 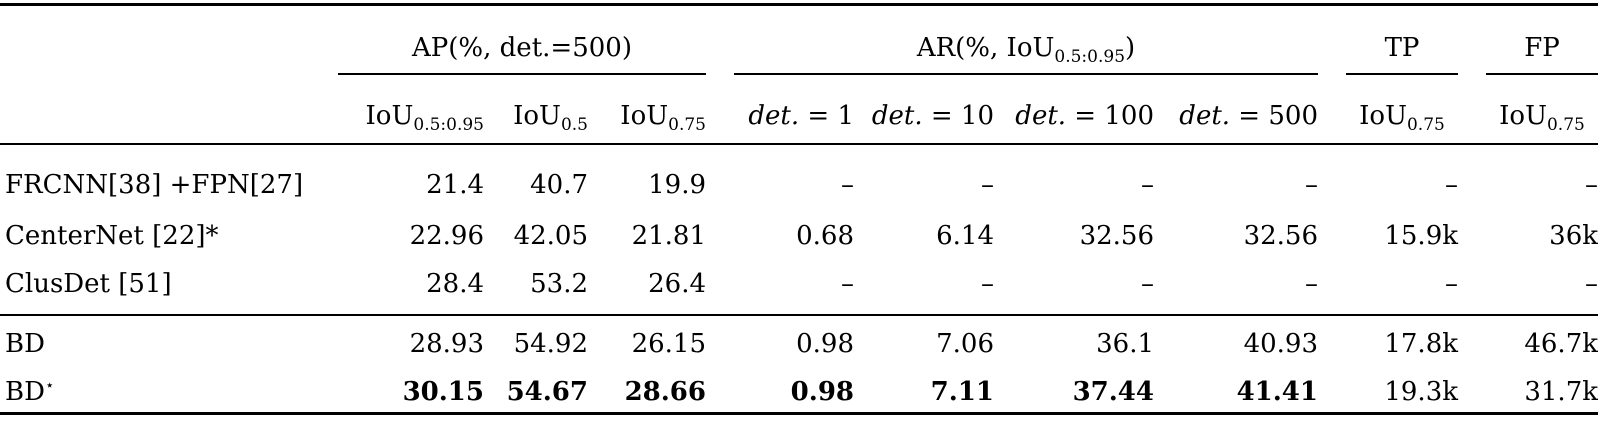 I want to click on row-frcnn-ar-10: –, so click(x=987, y=185).